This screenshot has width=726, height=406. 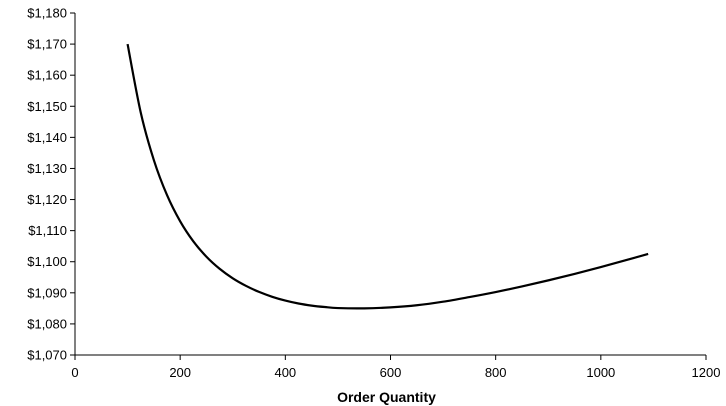 I want to click on y-tick-label: $1,070, so click(x=47, y=355).